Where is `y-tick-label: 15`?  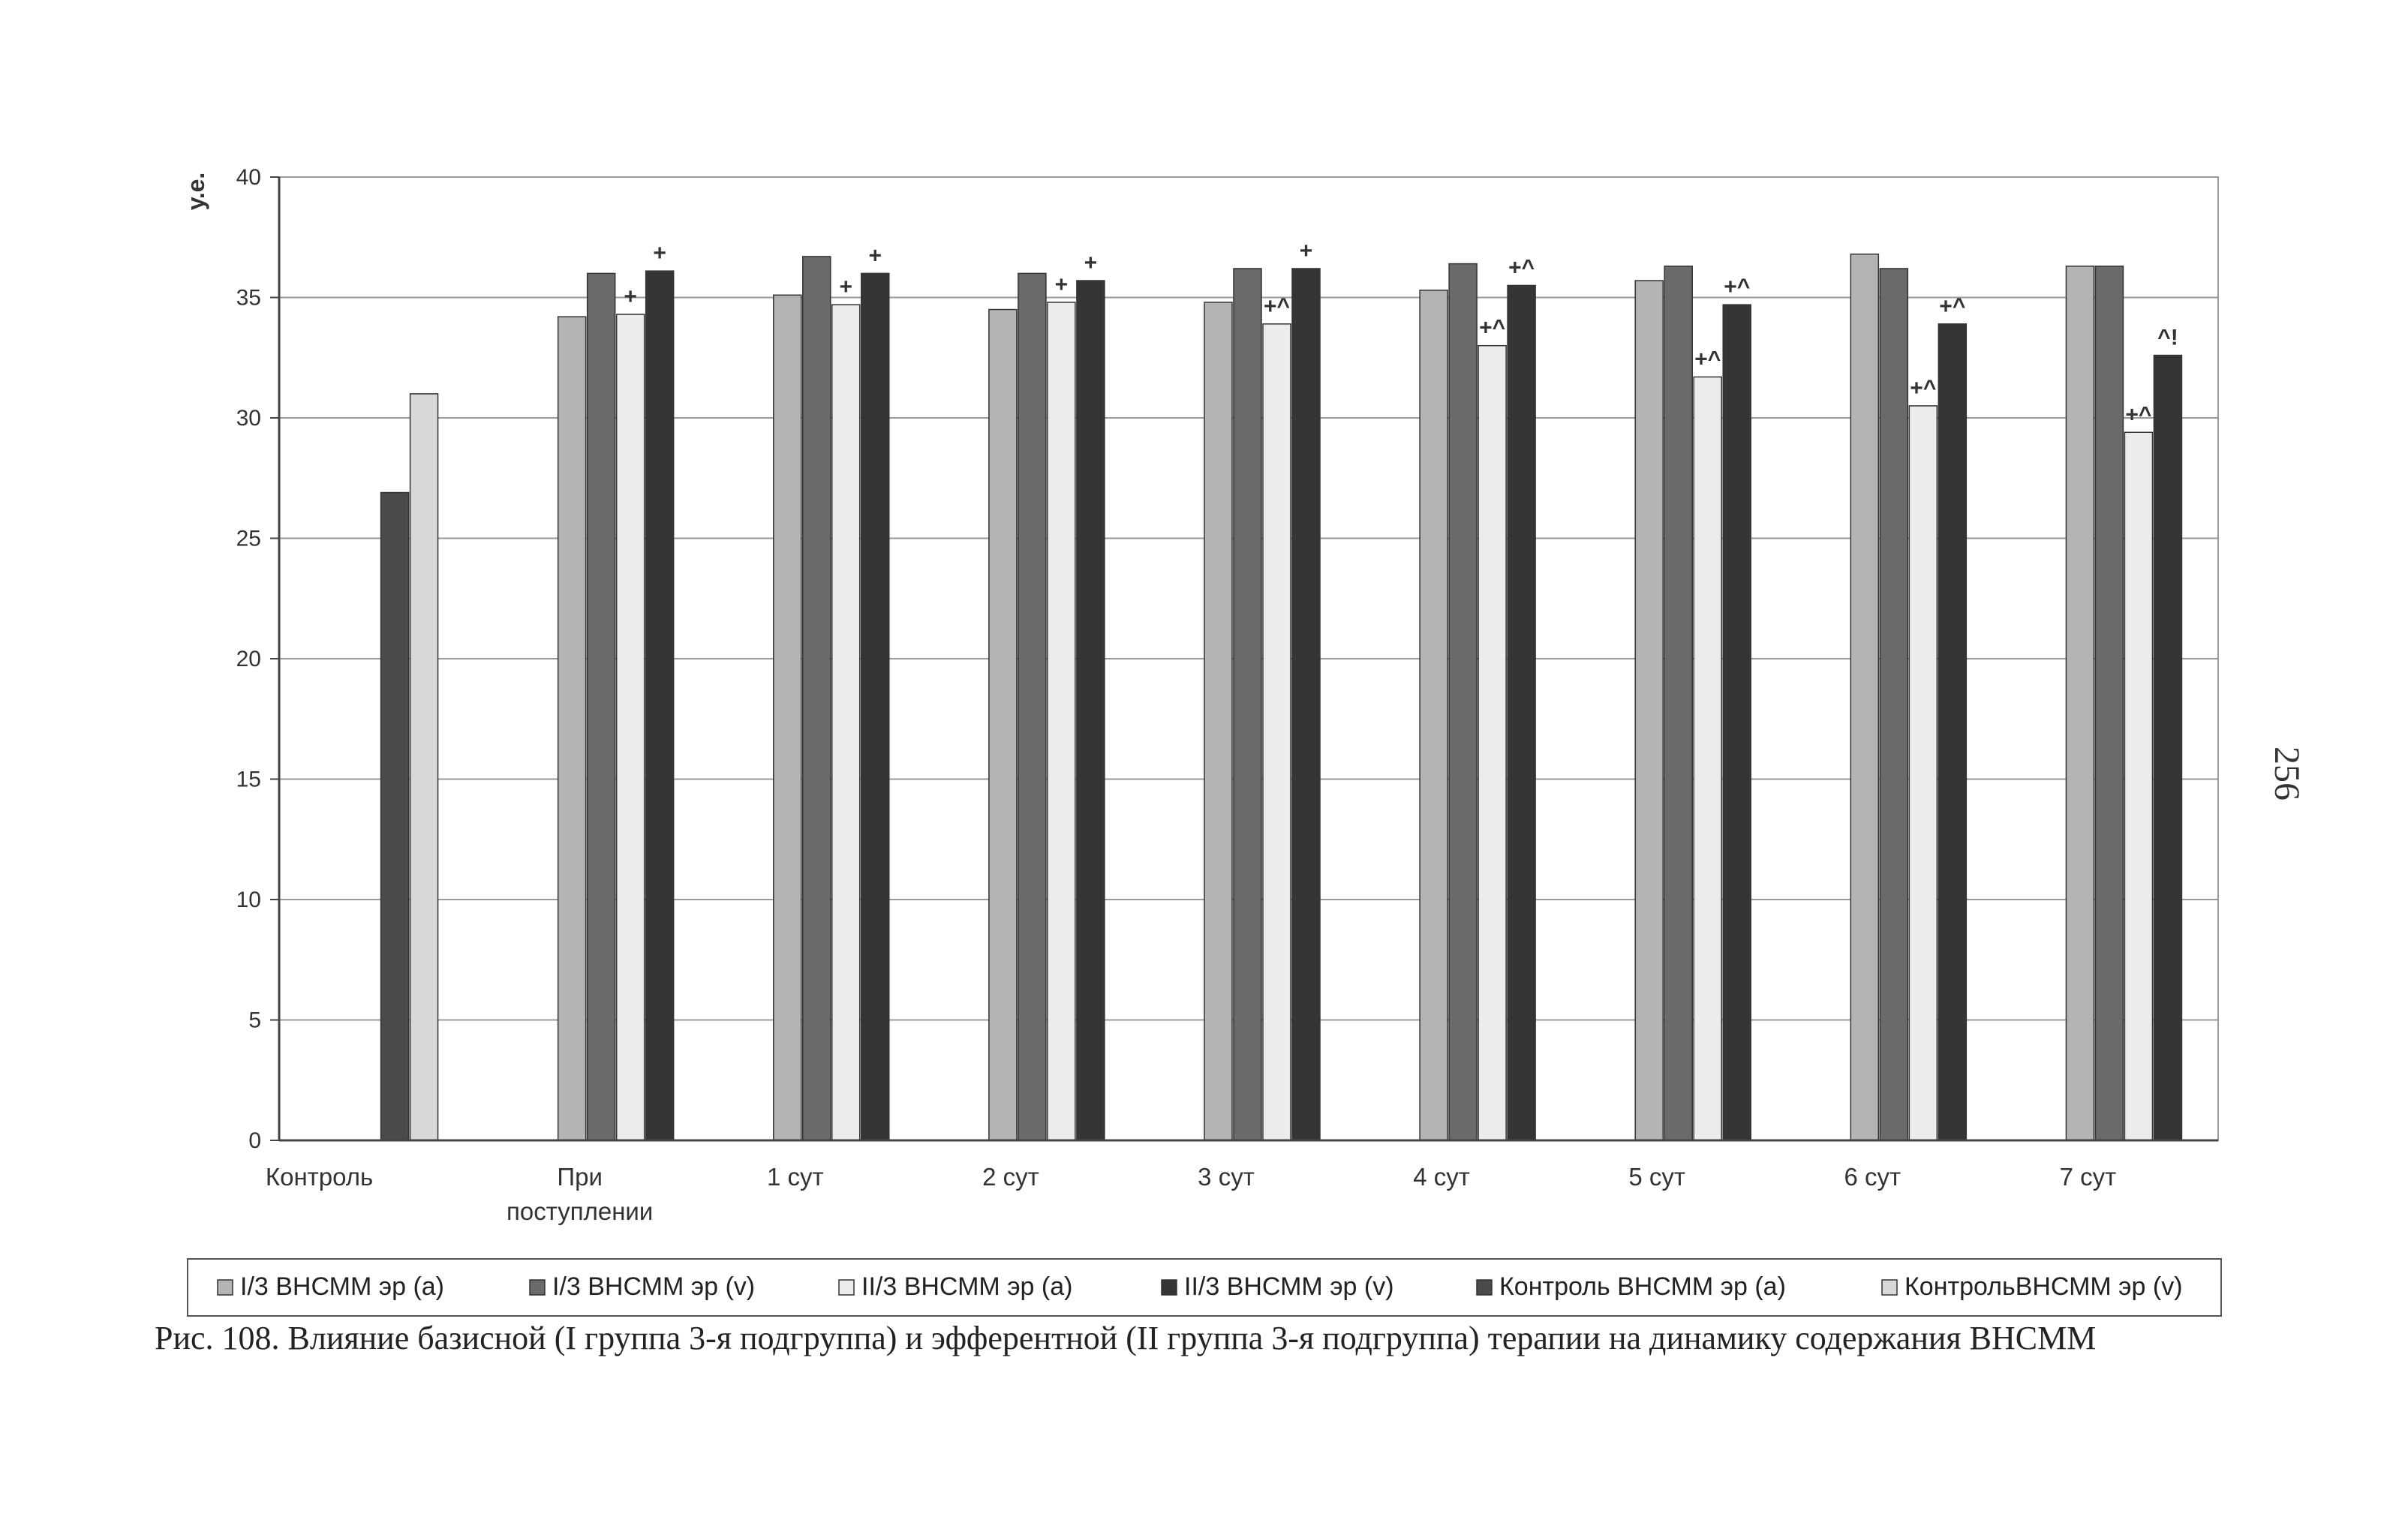
y-tick-label: 15 is located at coordinates (249, 779).